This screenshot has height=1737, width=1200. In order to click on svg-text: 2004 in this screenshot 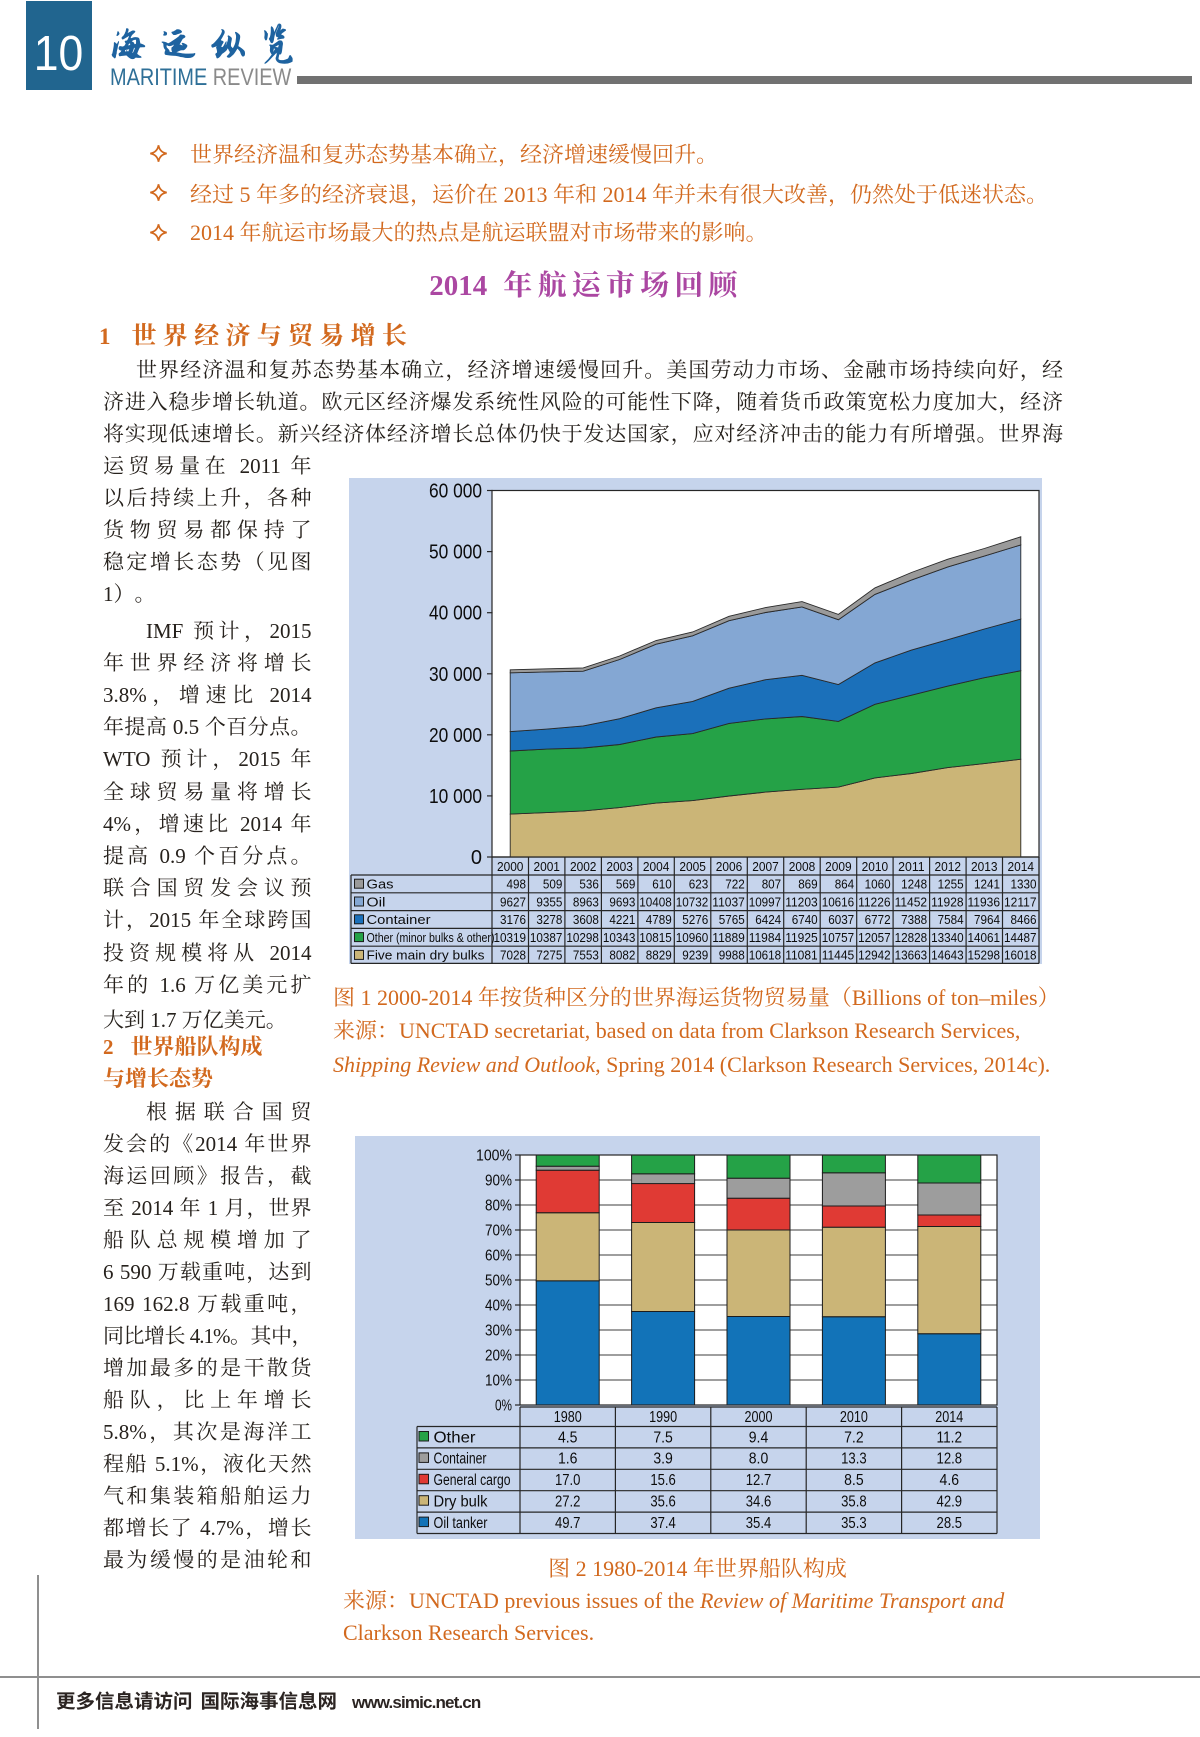, I will do `click(656, 866)`.